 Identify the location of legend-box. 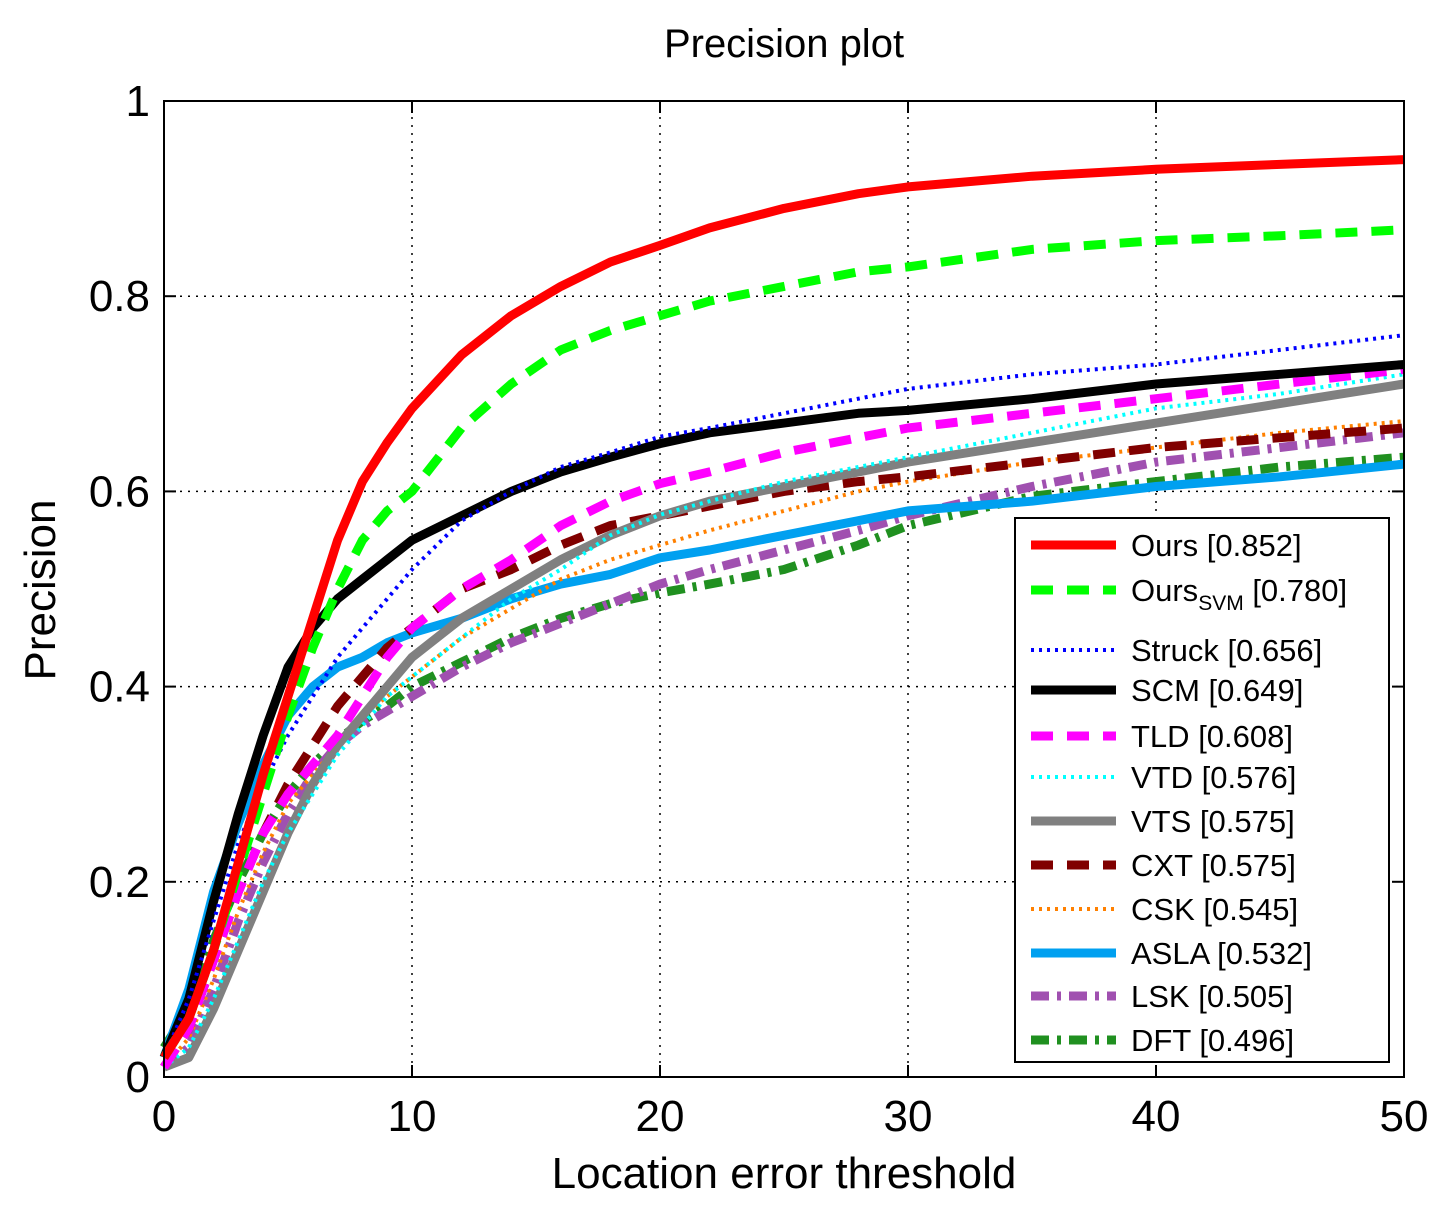
(1202, 790).